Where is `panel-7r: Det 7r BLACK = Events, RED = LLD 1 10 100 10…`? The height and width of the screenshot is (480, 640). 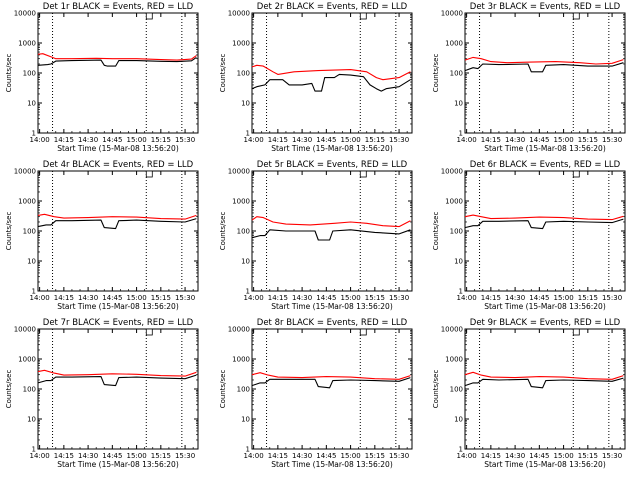 panel-7r: Det 7r BLACK = Events, RED = LLD 1 10 100 10… is located at coordinates (102, 393).